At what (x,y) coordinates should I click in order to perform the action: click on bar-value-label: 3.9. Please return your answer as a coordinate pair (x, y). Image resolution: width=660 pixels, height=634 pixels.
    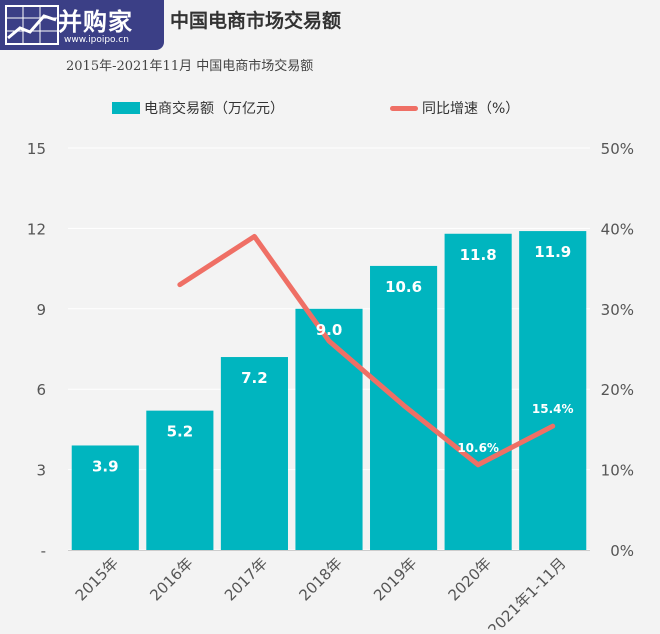
    Looking at the image, I should click on (105, 466).